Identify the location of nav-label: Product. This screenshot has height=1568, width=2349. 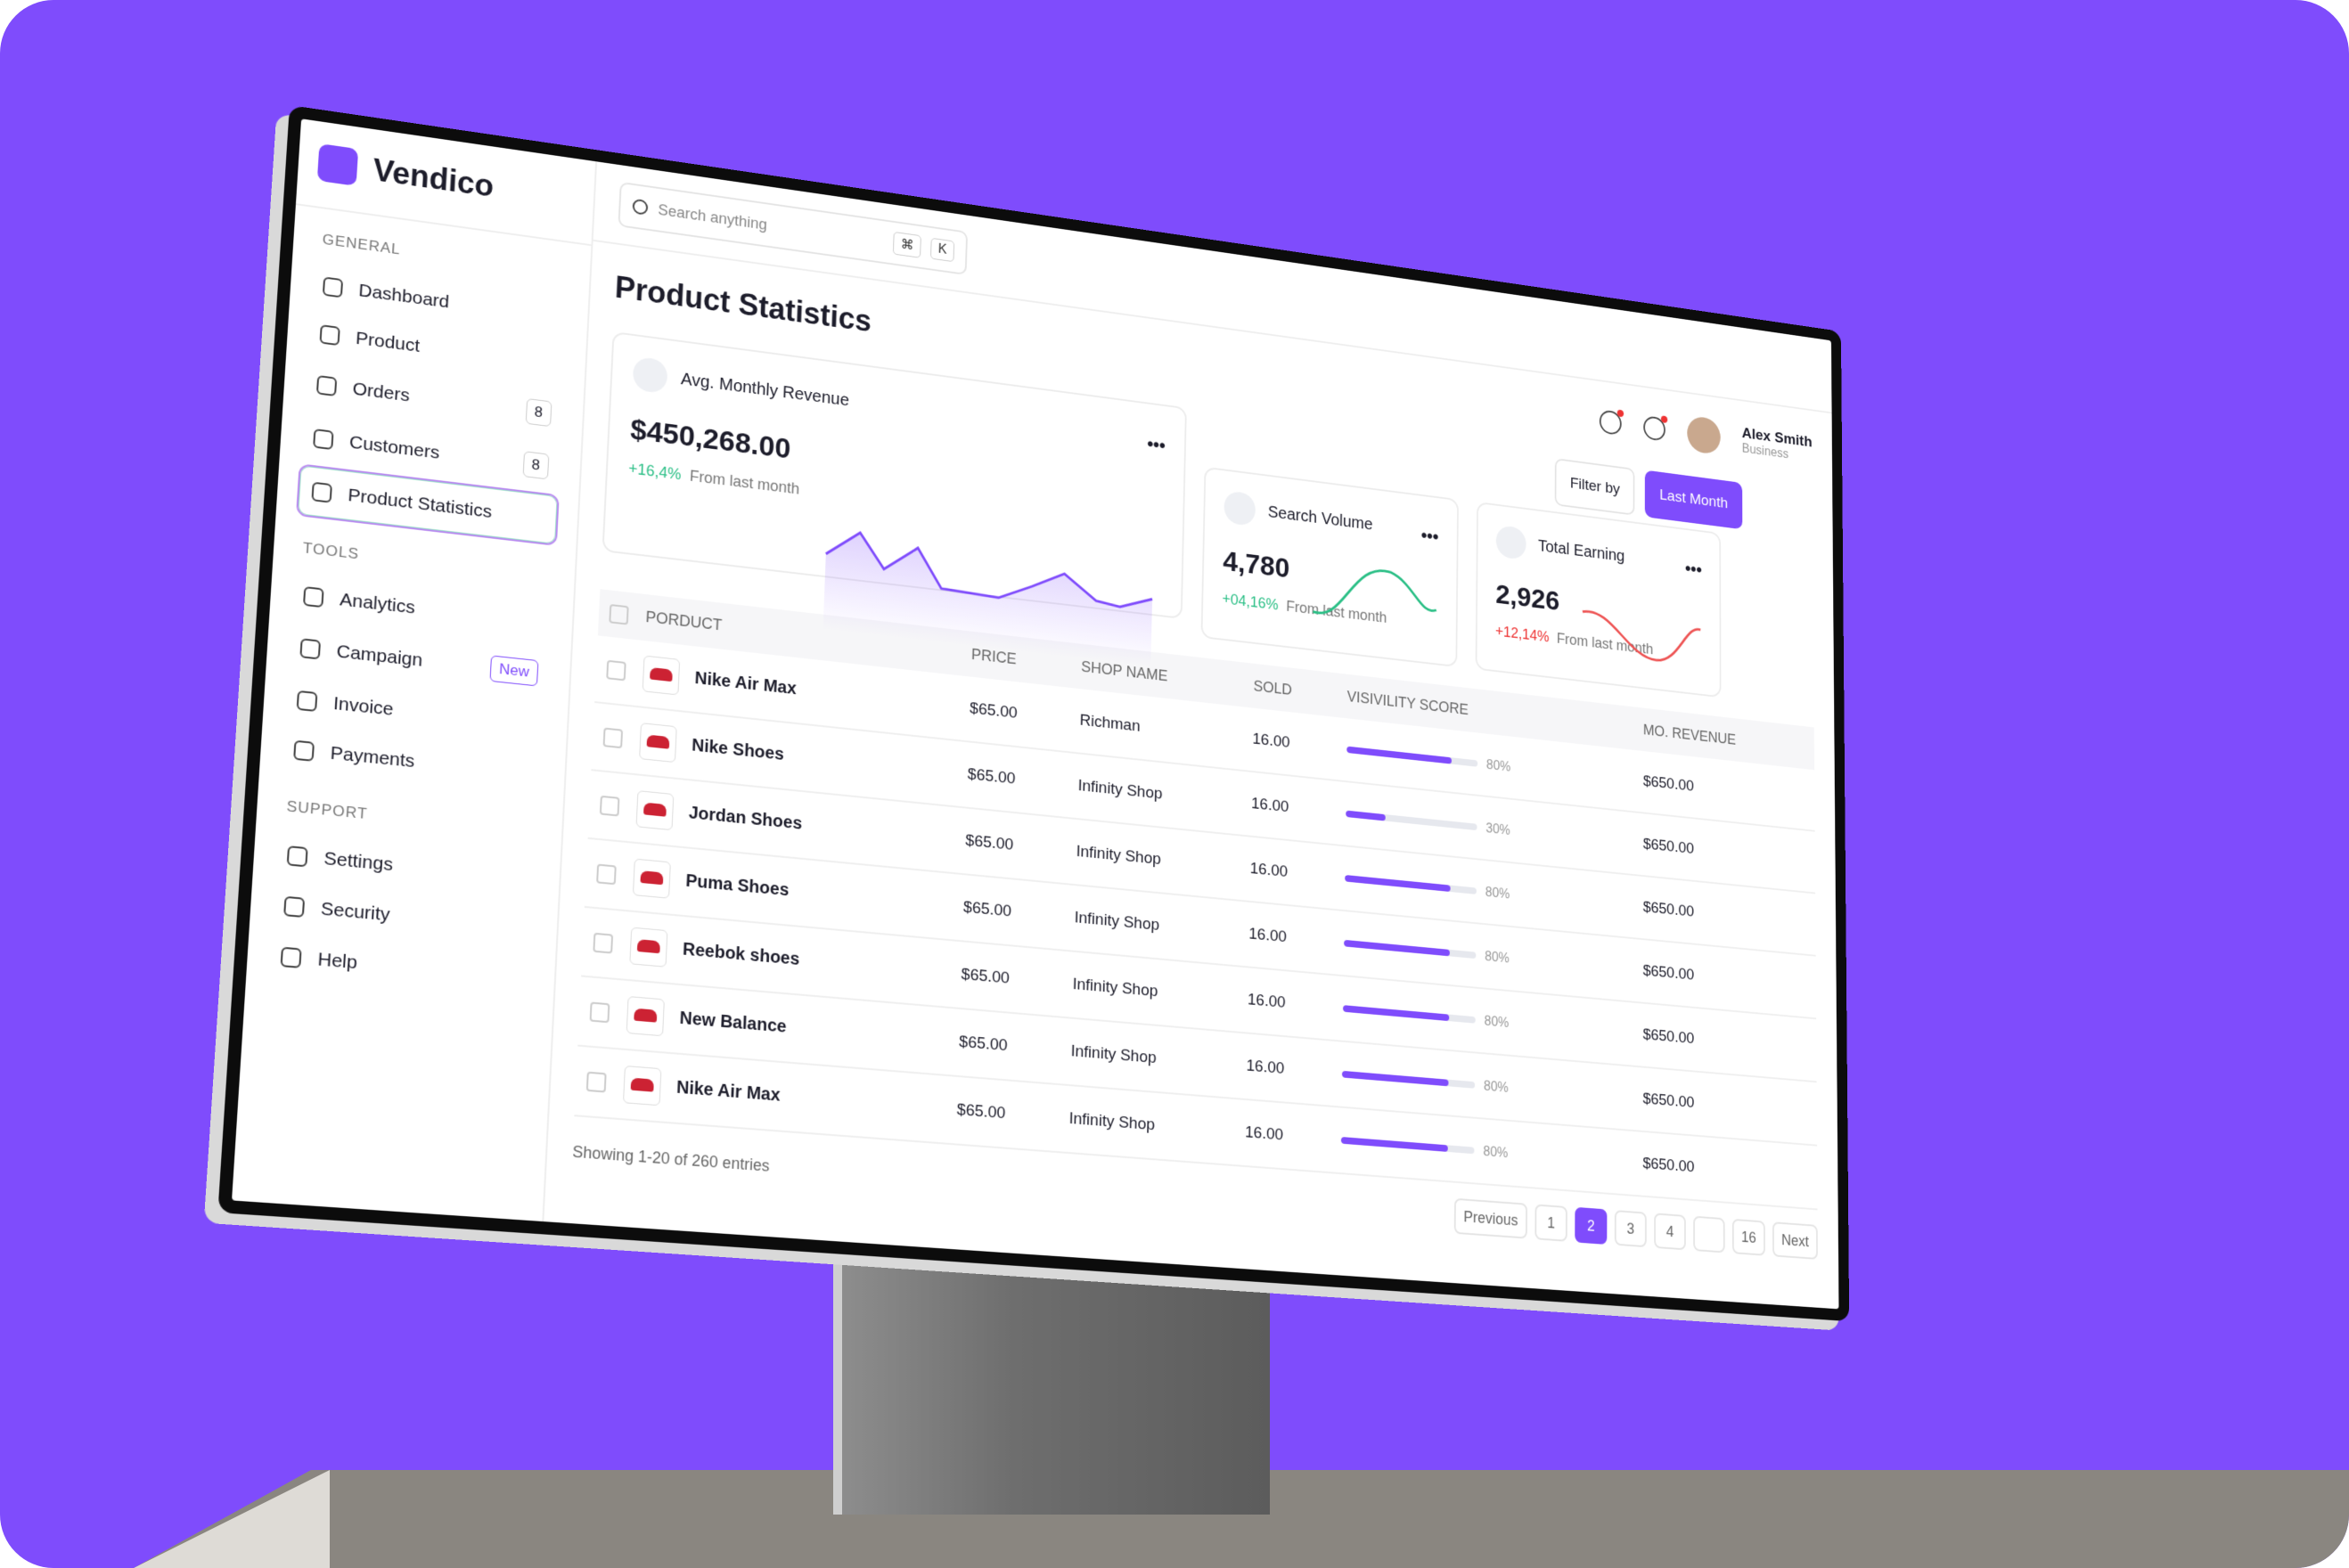
(388, 342).